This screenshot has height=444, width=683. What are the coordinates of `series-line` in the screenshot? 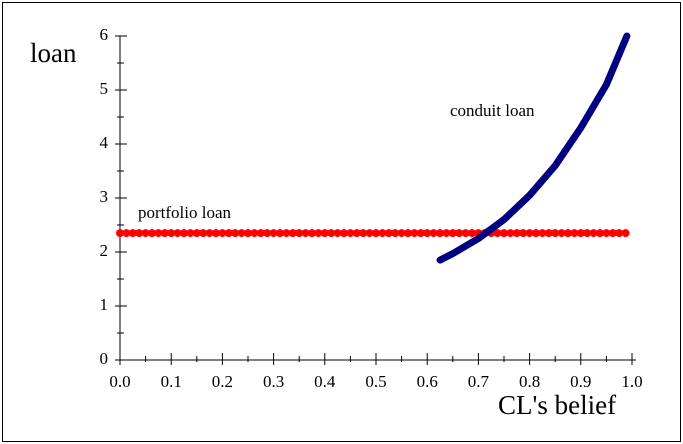 It's located at (533, 148).